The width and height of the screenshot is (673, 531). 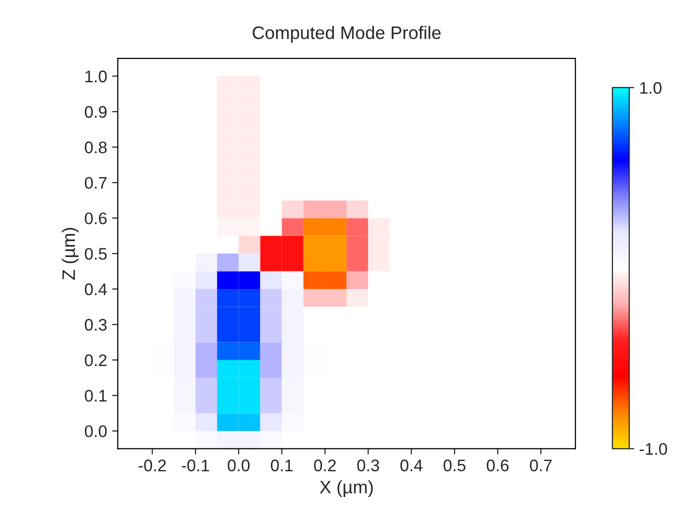 I want to click on y-tick-label: 0.3, so click(x=95, y=324).